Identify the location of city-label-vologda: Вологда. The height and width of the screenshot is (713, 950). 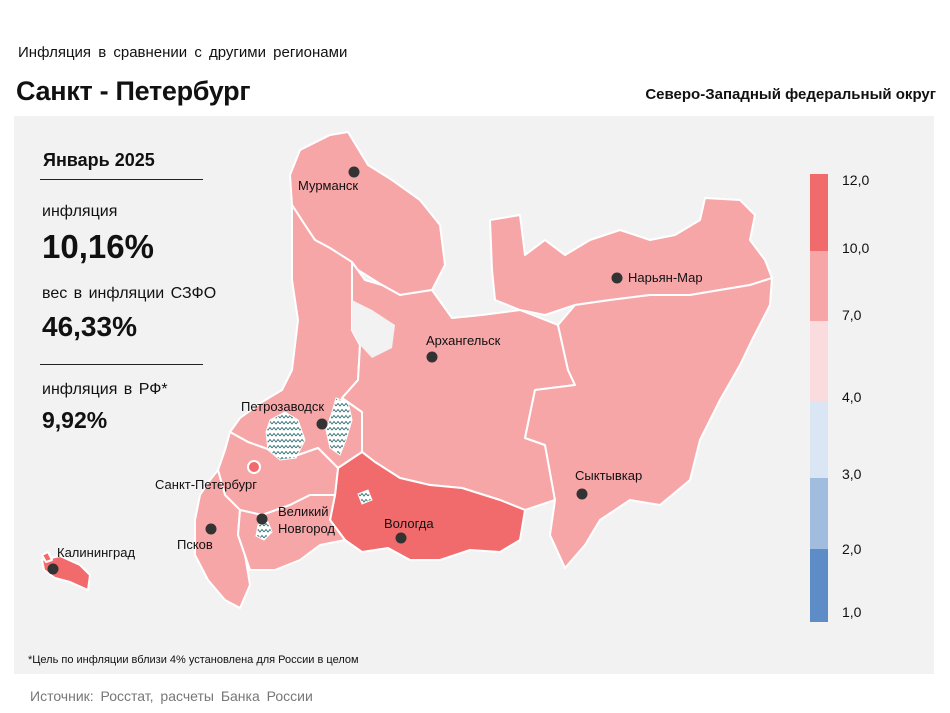
(409, 523).